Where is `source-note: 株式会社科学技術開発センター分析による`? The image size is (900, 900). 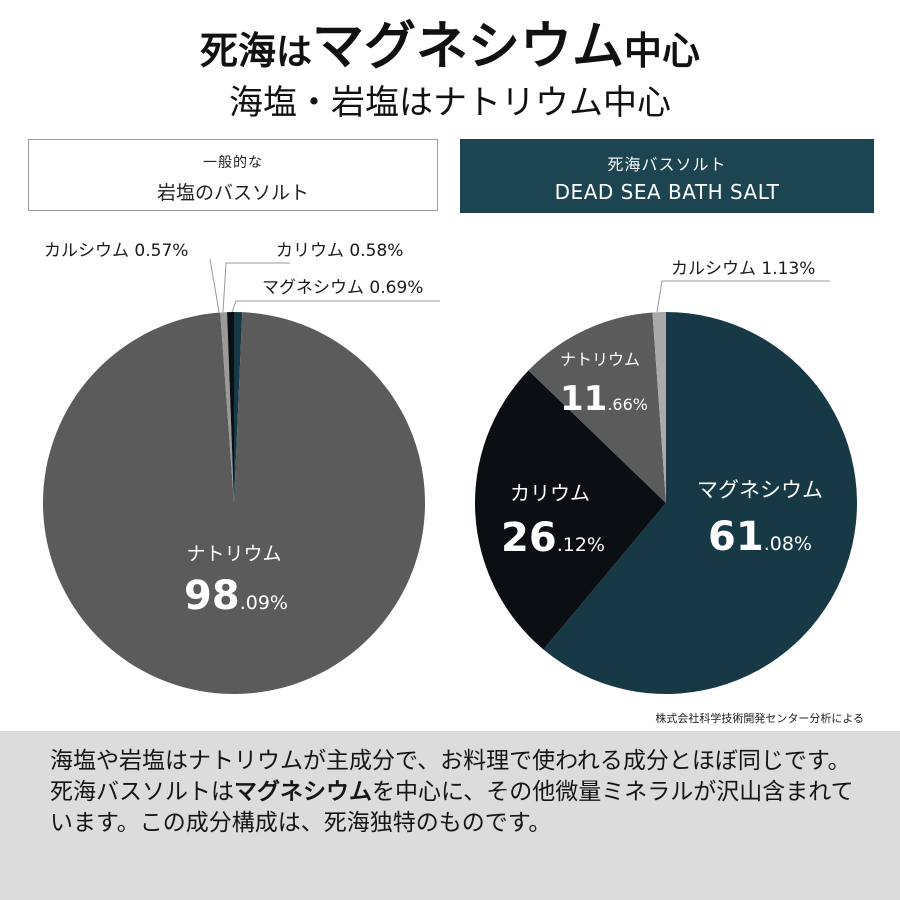
source-note: 株式会社科学技術開発センター分析による is located at coordinates (759, 718).